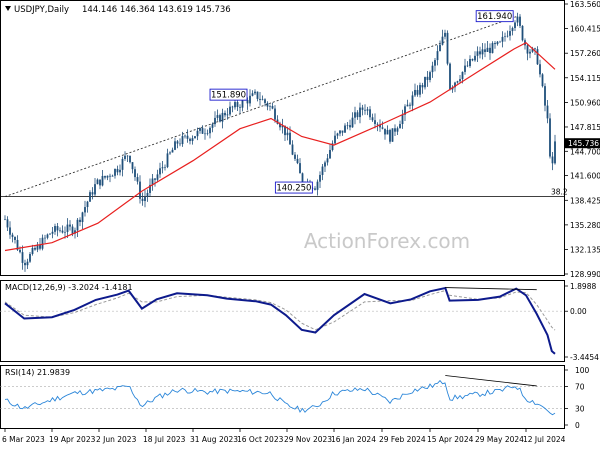 The image size is (600, 450). What do you see at coordinates (585, 127) in the screenshot?
I see `price-tick-label: 147.815` at bounding box center [585, 127].